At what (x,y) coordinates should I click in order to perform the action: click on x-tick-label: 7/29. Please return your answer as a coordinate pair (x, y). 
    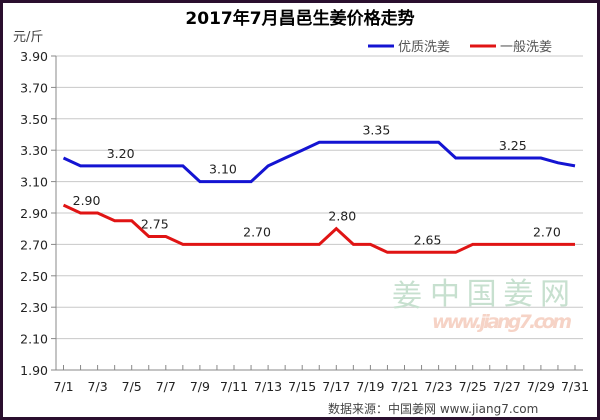
    Looking at the image, I should click on (541, 386).